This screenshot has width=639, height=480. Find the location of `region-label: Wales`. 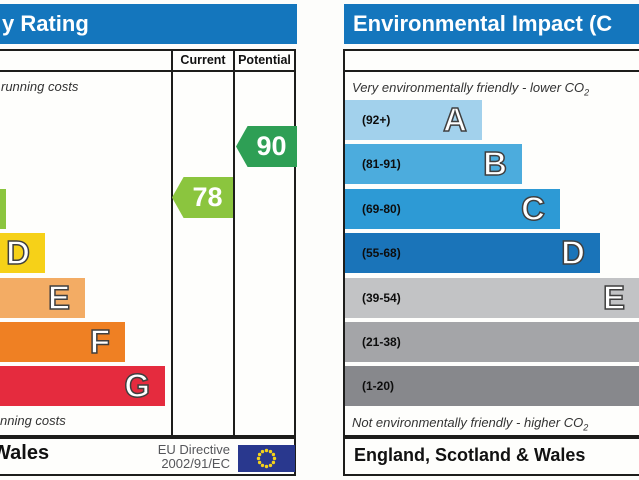

region-label: Wales is located at coordinates (25, 453).